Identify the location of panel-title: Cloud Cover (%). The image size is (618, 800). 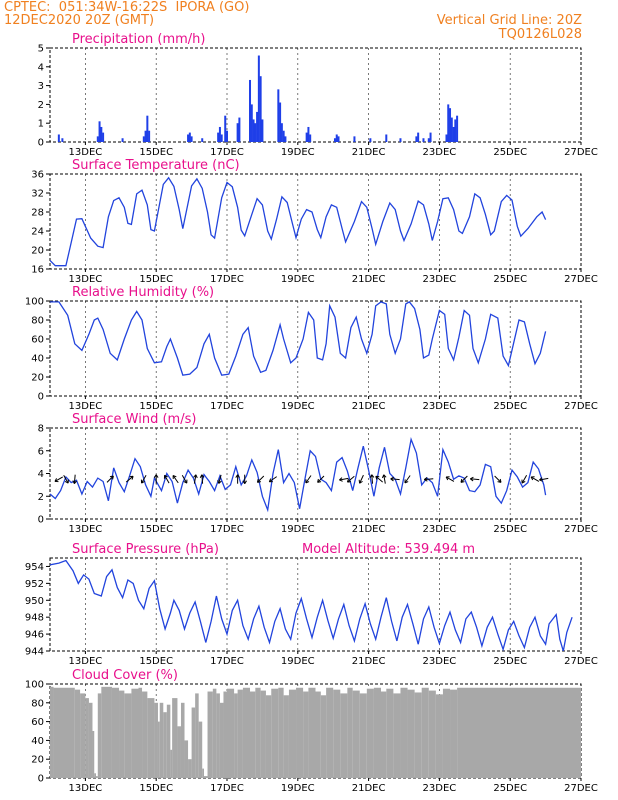
(125, 675).